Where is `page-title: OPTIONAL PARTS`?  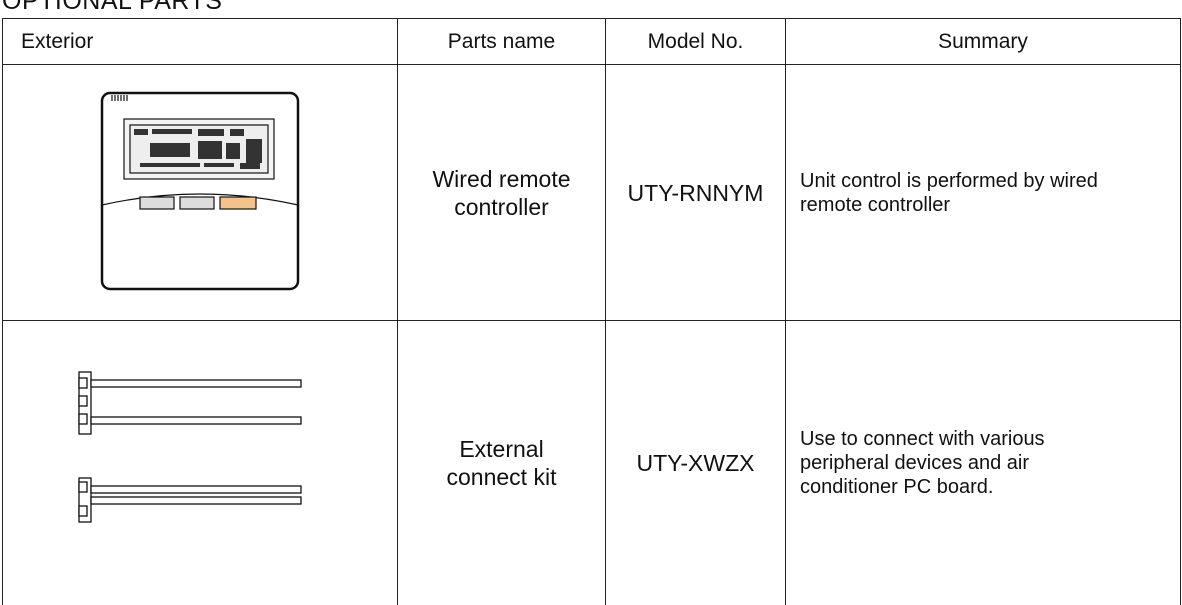 page-title: OPTIONAL PARTS is located at coordinates (112, 7).